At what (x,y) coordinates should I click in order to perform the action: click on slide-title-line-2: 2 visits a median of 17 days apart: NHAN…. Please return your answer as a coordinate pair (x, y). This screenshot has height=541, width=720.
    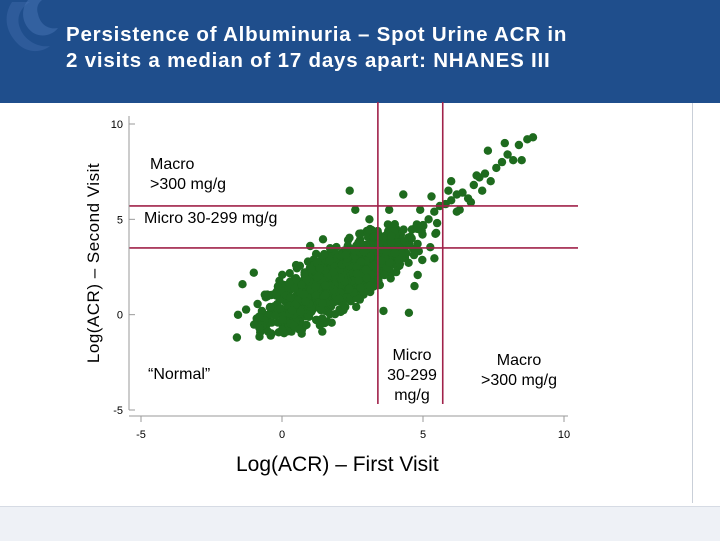
    Looking at the image, I should click on (308, 60).